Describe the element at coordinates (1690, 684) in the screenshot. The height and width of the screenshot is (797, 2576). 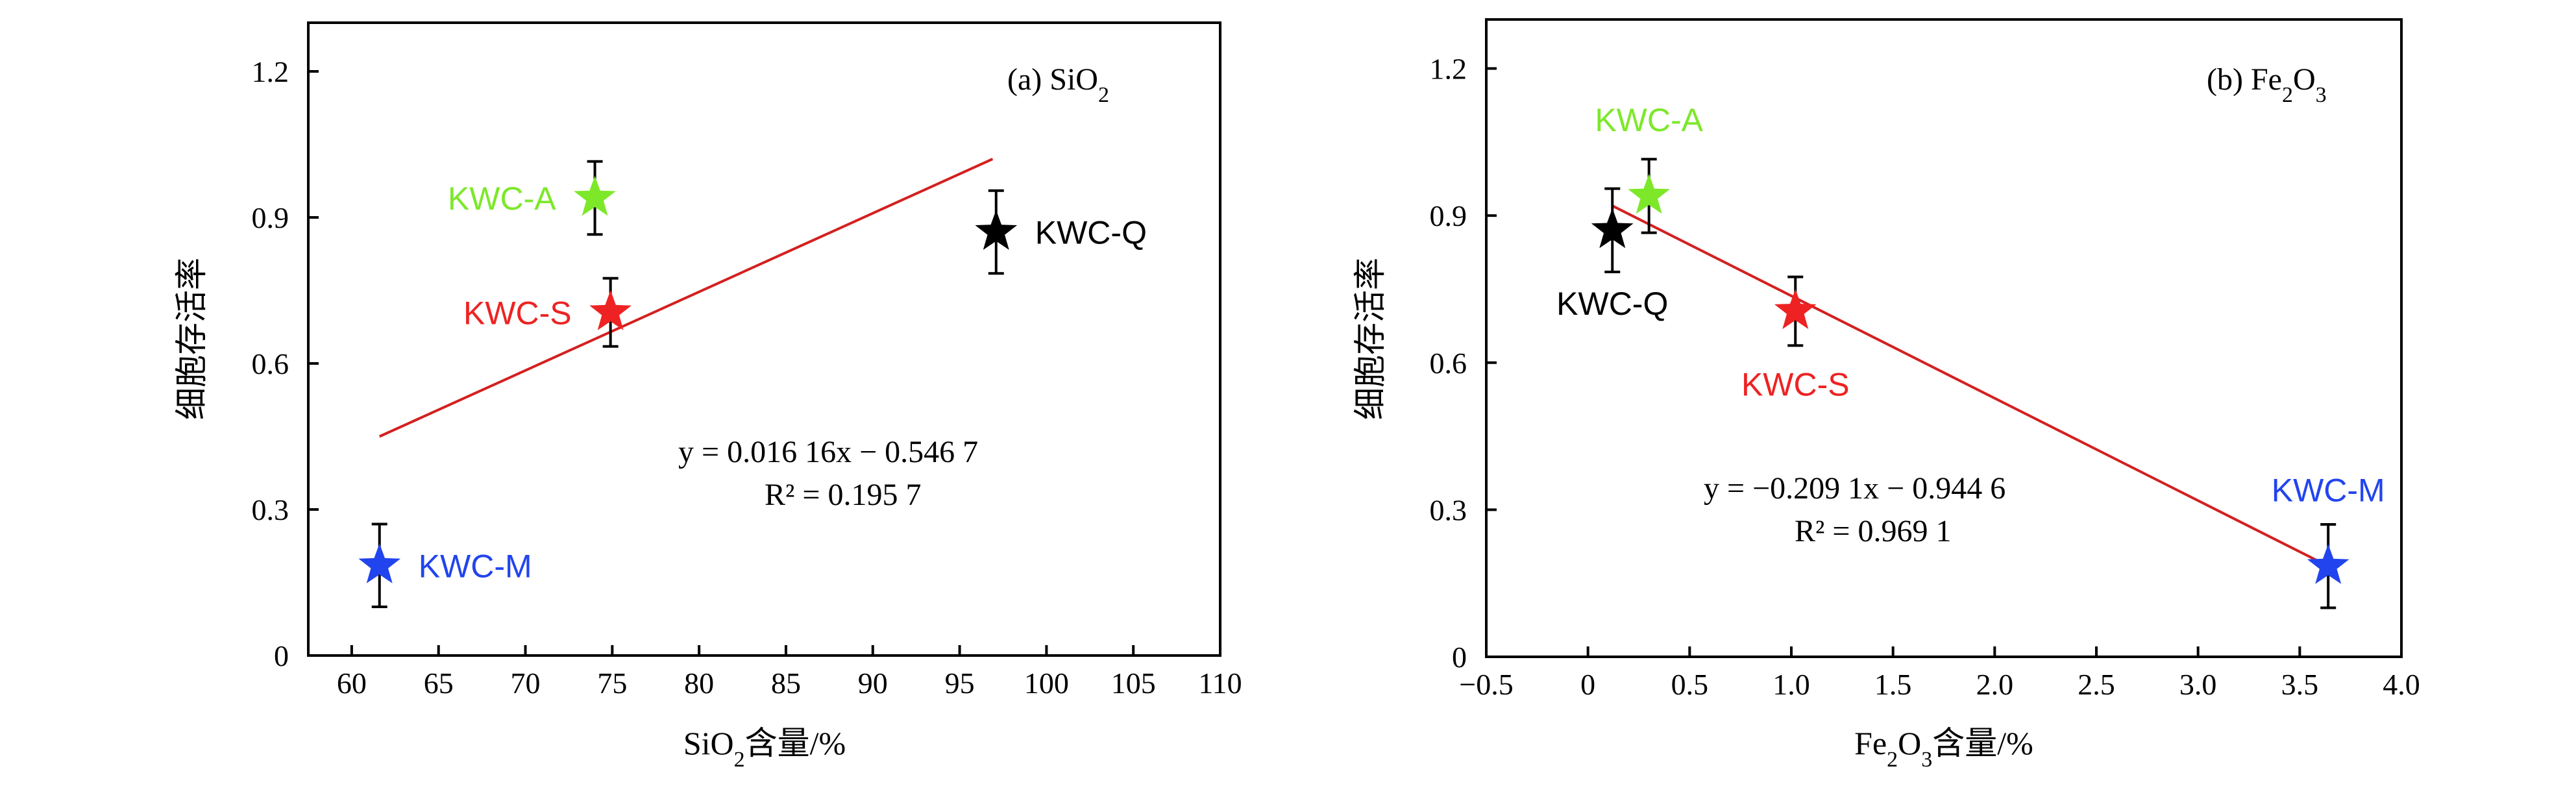
I see `panel-b-xtick-label: 0.5` at that location.